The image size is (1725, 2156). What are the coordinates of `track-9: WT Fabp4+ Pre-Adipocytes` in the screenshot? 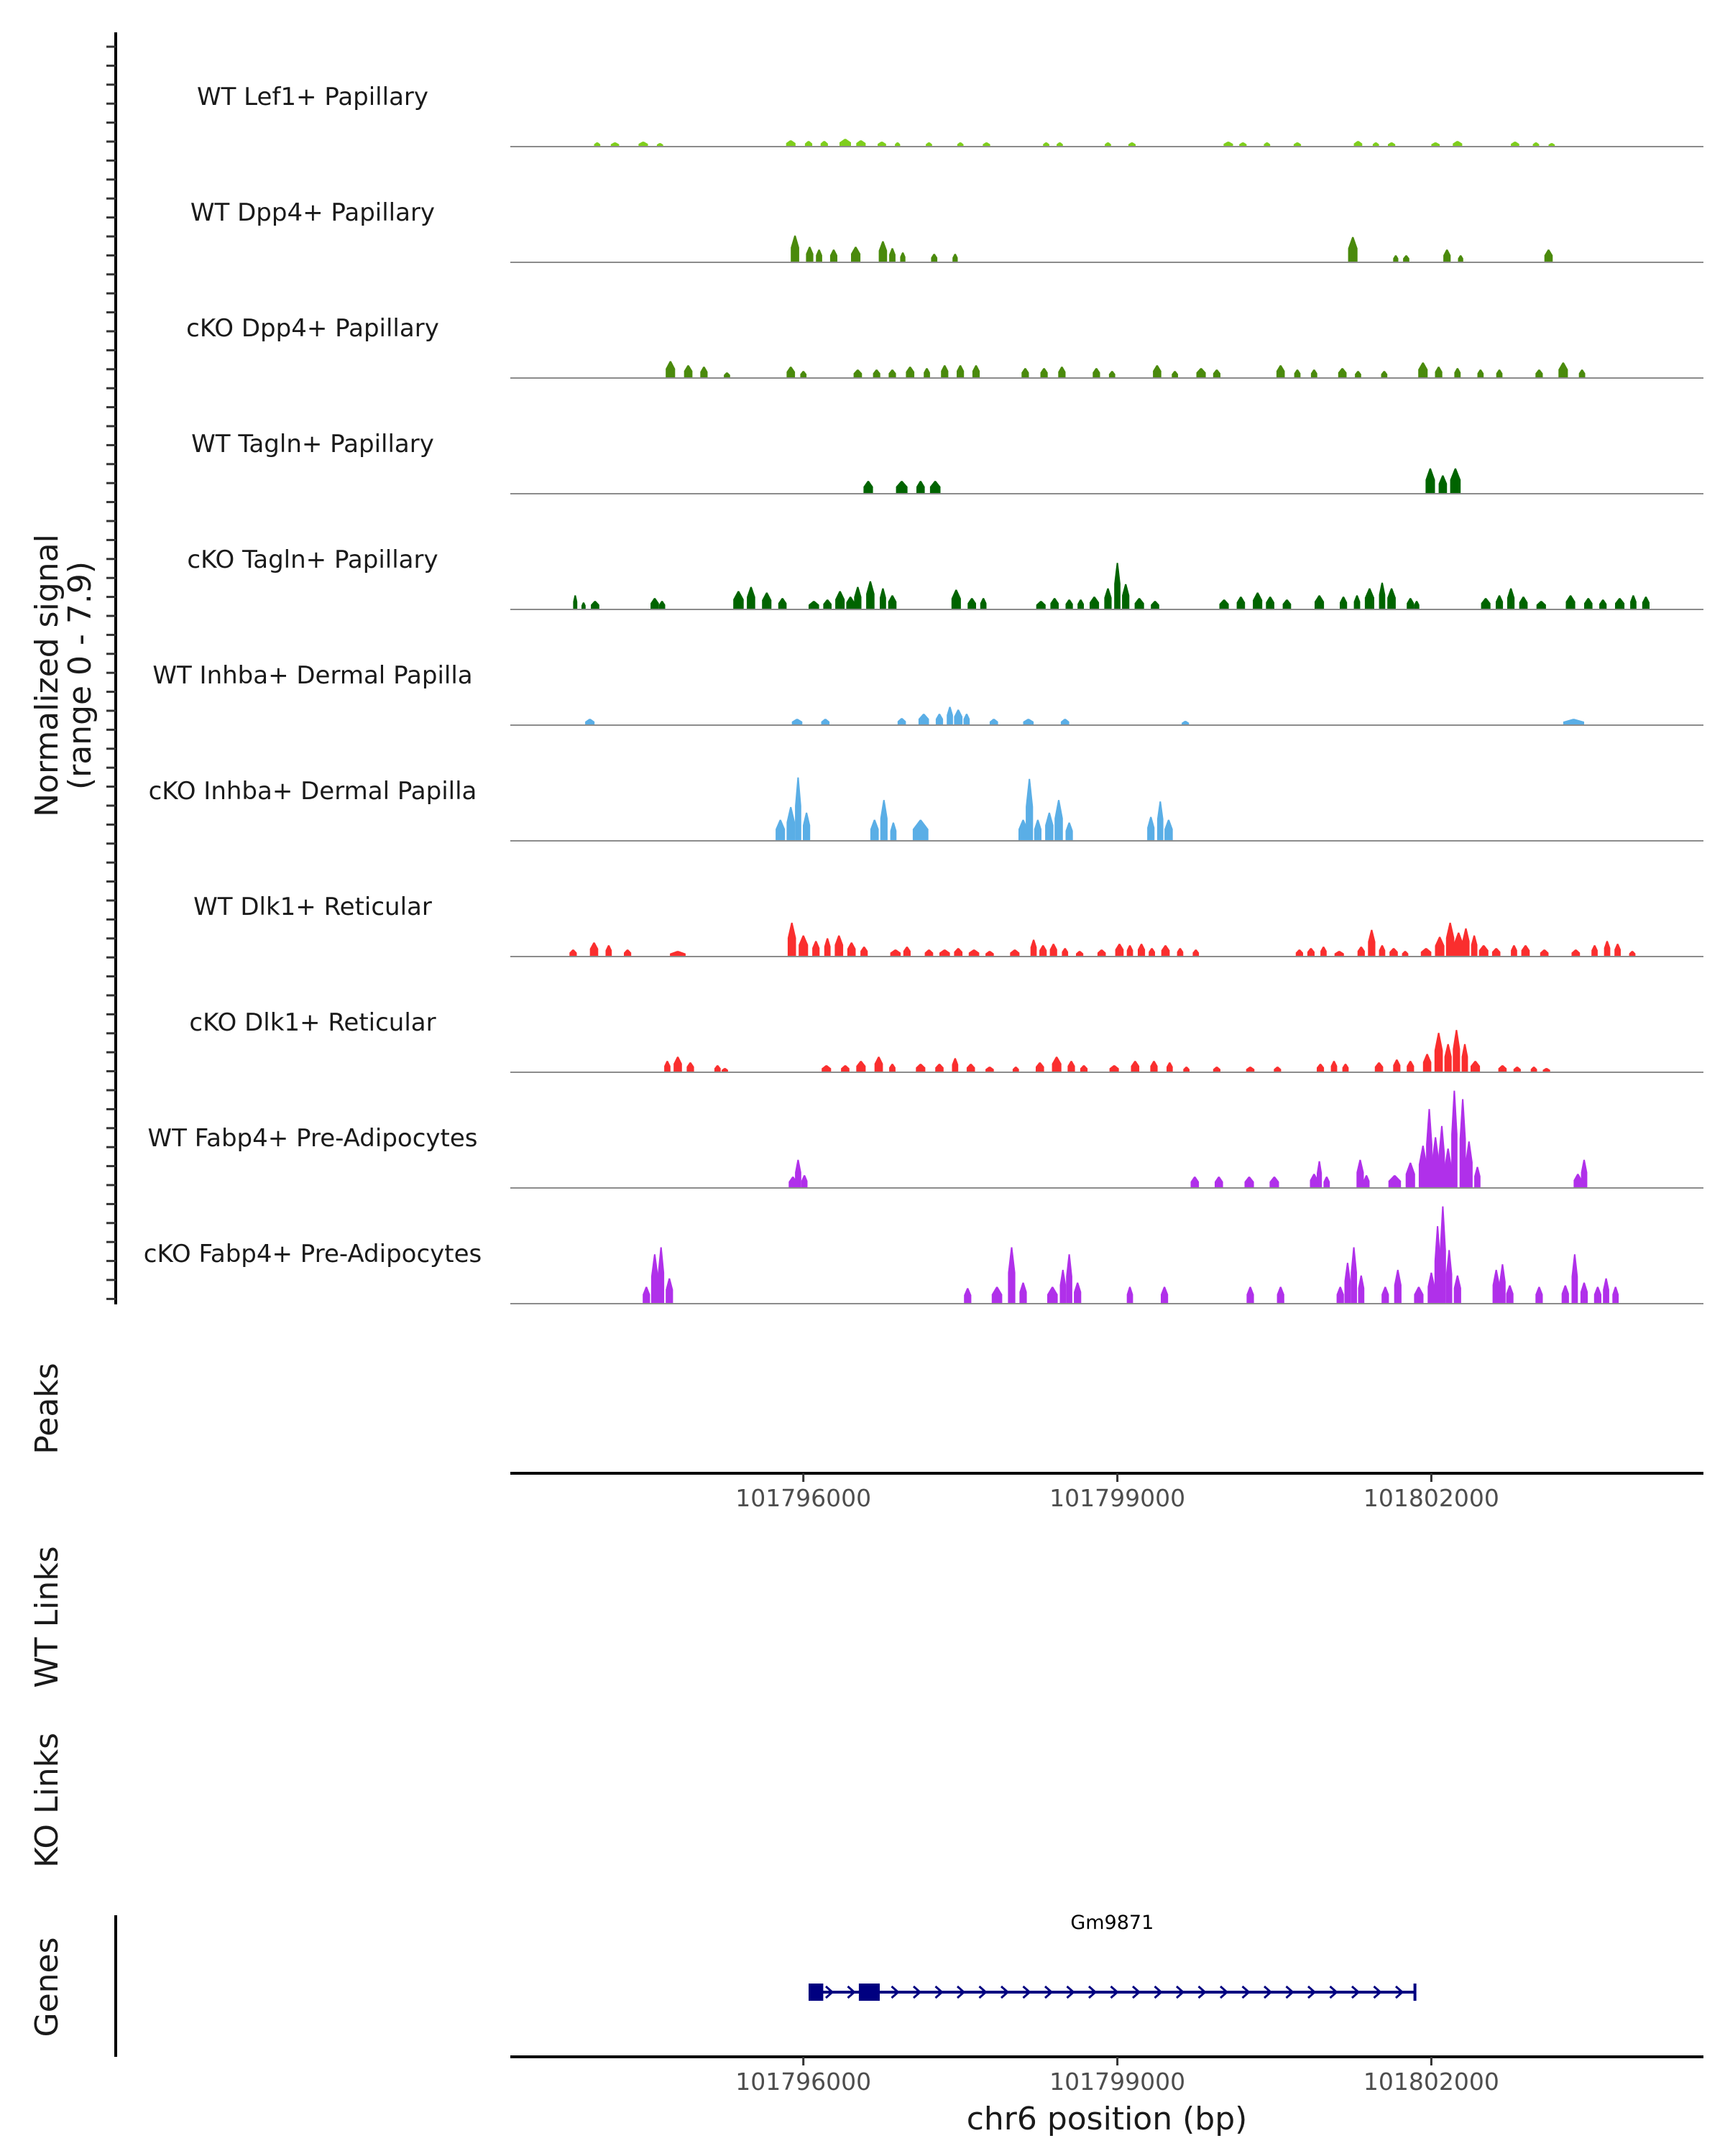 It's located at (925, 1139).